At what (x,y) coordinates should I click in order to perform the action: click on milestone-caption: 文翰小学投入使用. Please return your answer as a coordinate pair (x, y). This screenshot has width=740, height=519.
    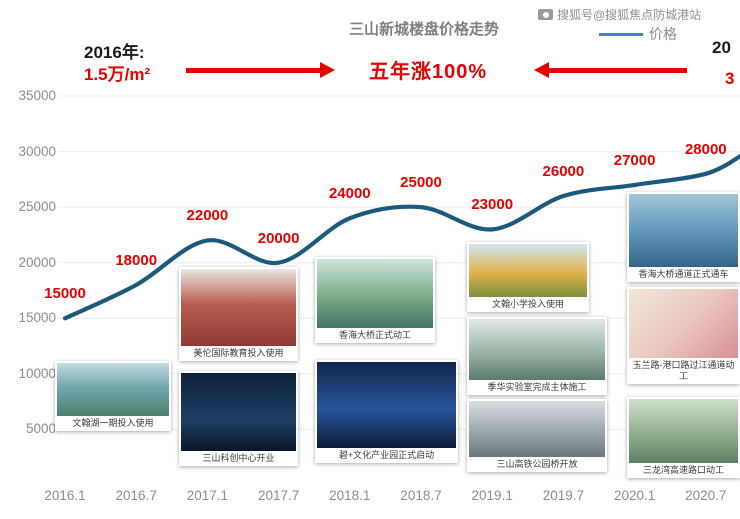
    Looking at the image, I should click on (527, 304).